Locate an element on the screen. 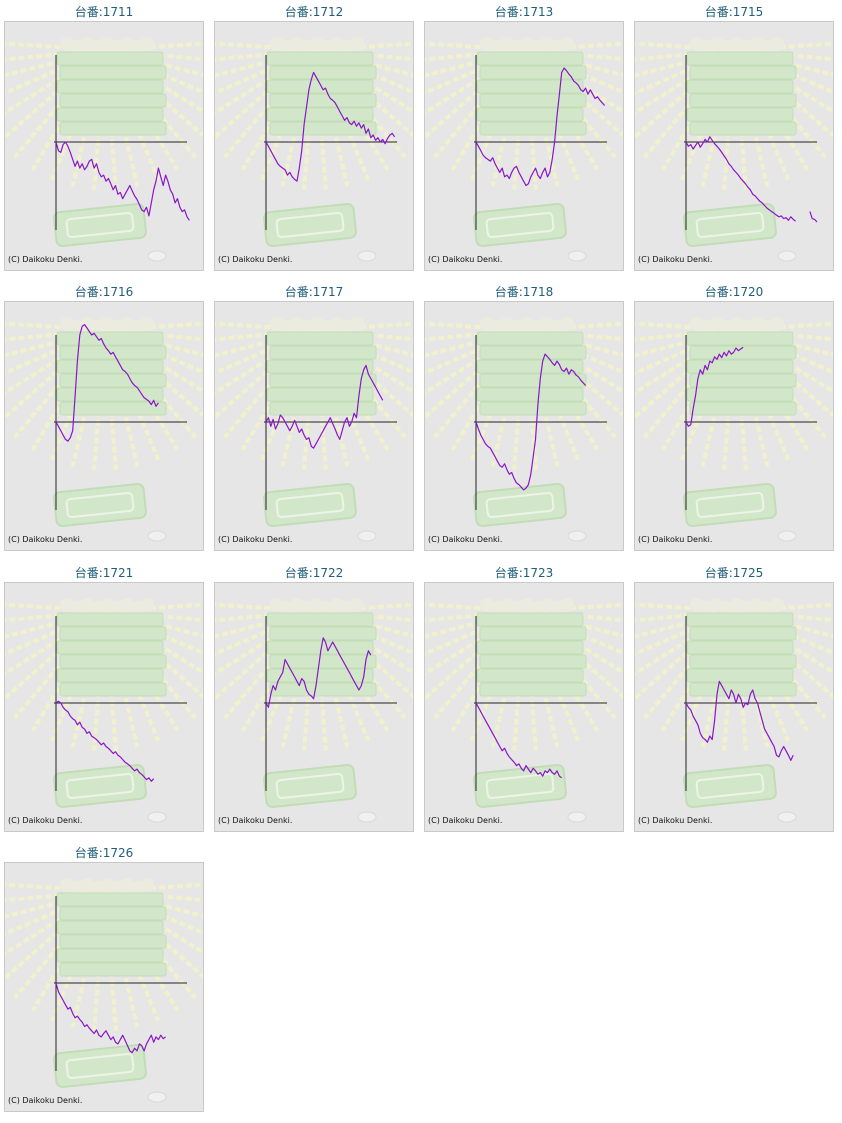 This screenshot has height=1123, width=842. chart-title: 台番:1722 is located at coordinates (314, 573).